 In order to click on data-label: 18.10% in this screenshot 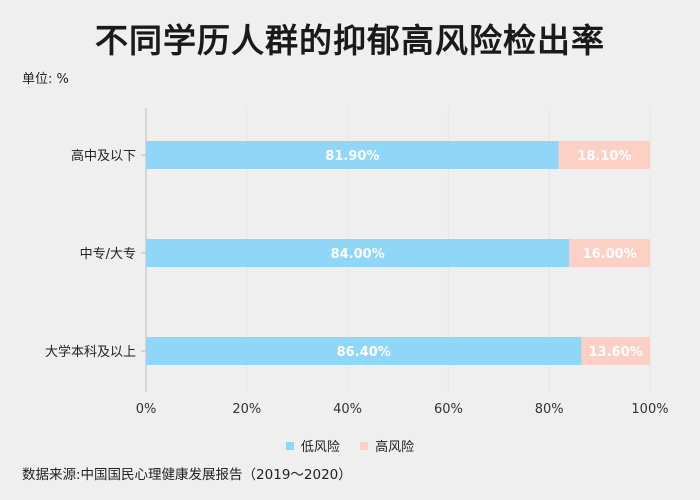, I will do `click(604, 156)`.